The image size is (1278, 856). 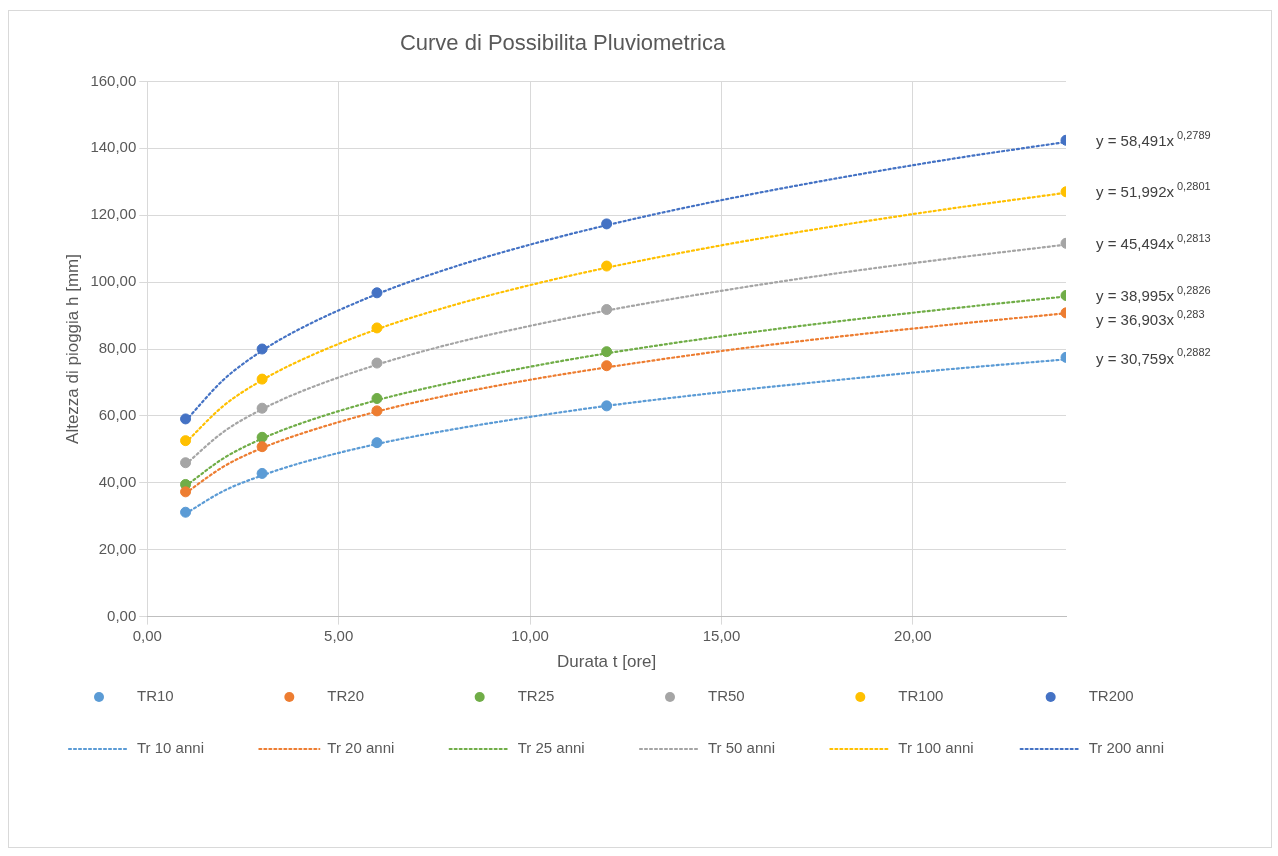 What do you see at coordinates (530, 635) in the screenshot?
I see `x-tick-label: 10,00` at bounding box center [530, 635].